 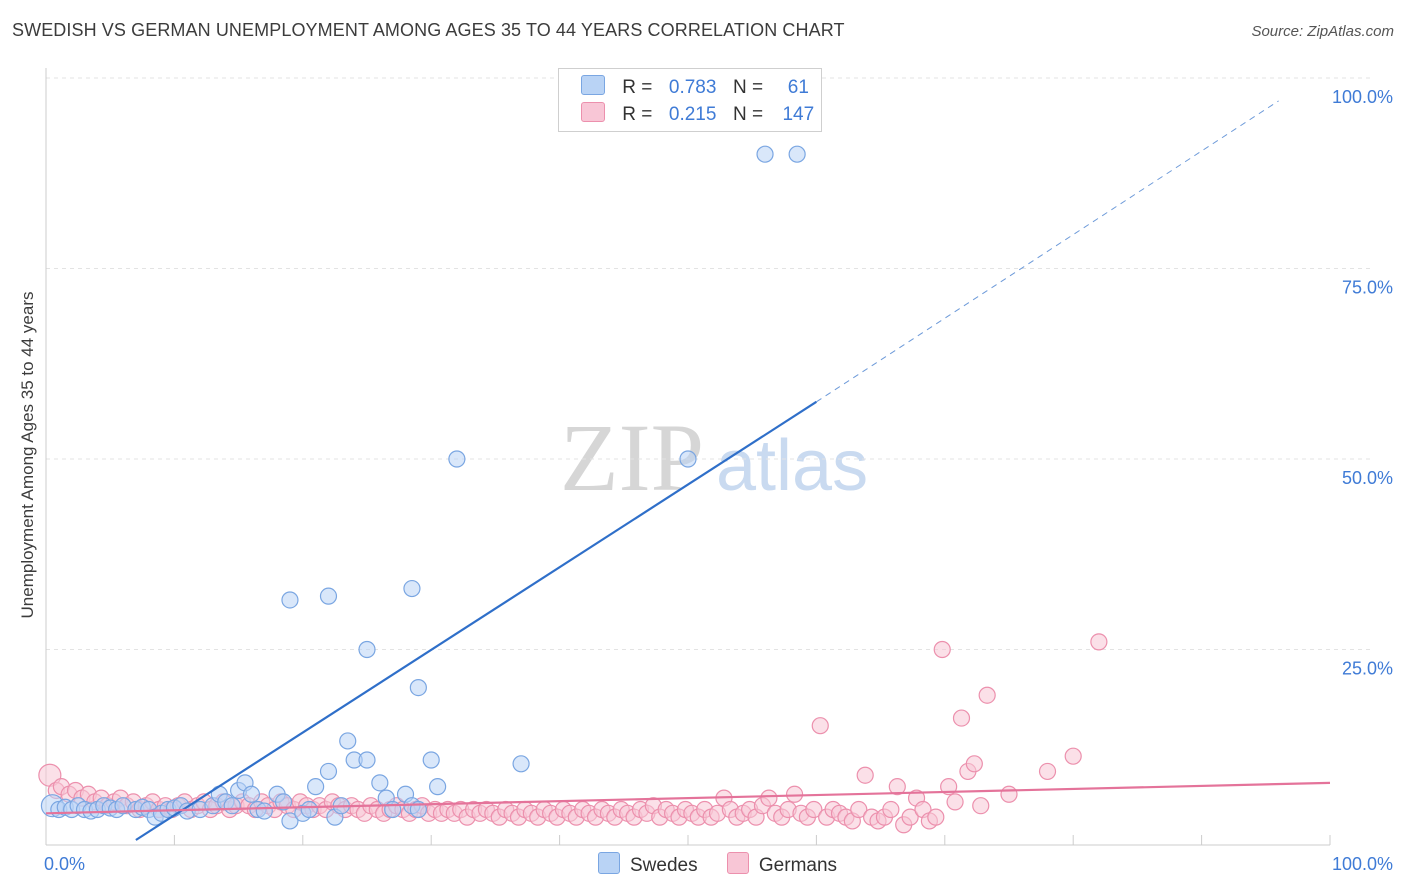 What do you see at coordinates (1362, 97) in the screenshot?
I see `y-tick-label: 100.0%` at bounding box center [1362, 97].